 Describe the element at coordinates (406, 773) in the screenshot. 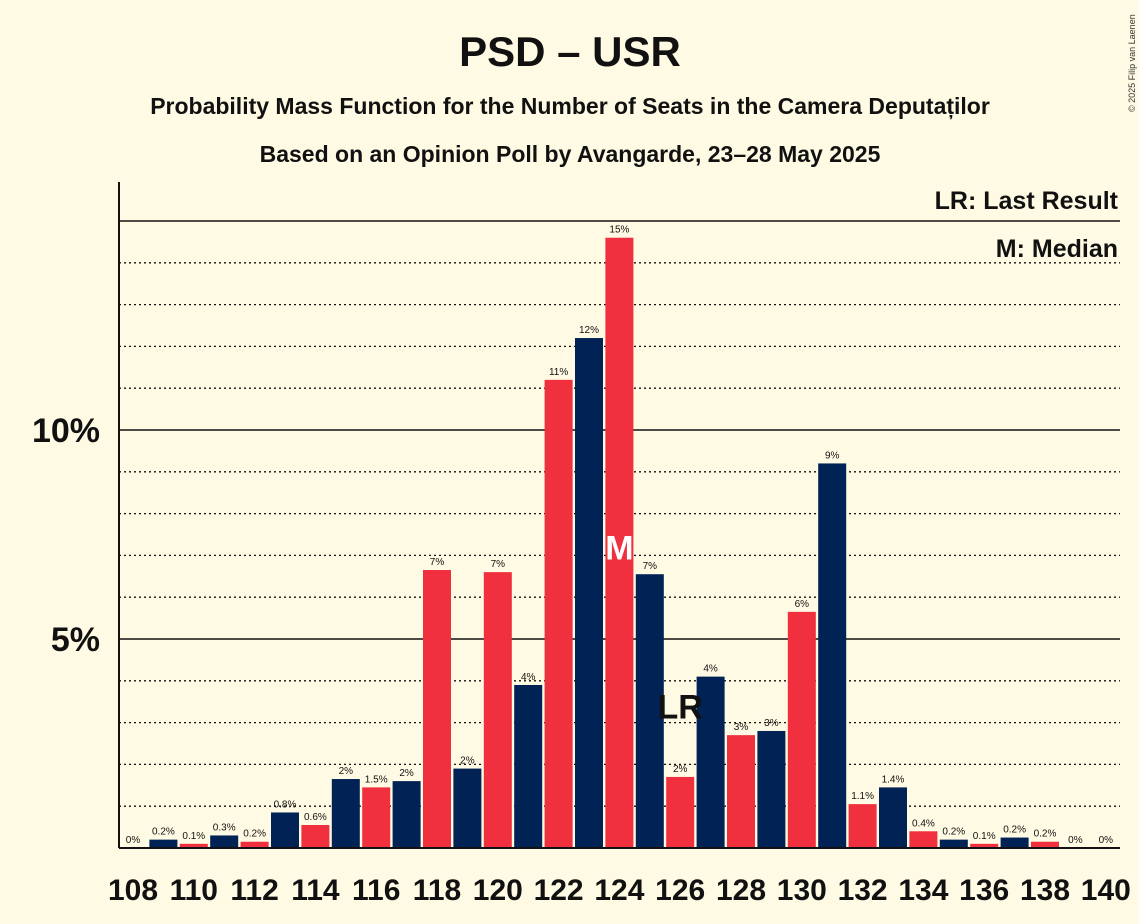

I see `data-label-117: 2%` at that location.